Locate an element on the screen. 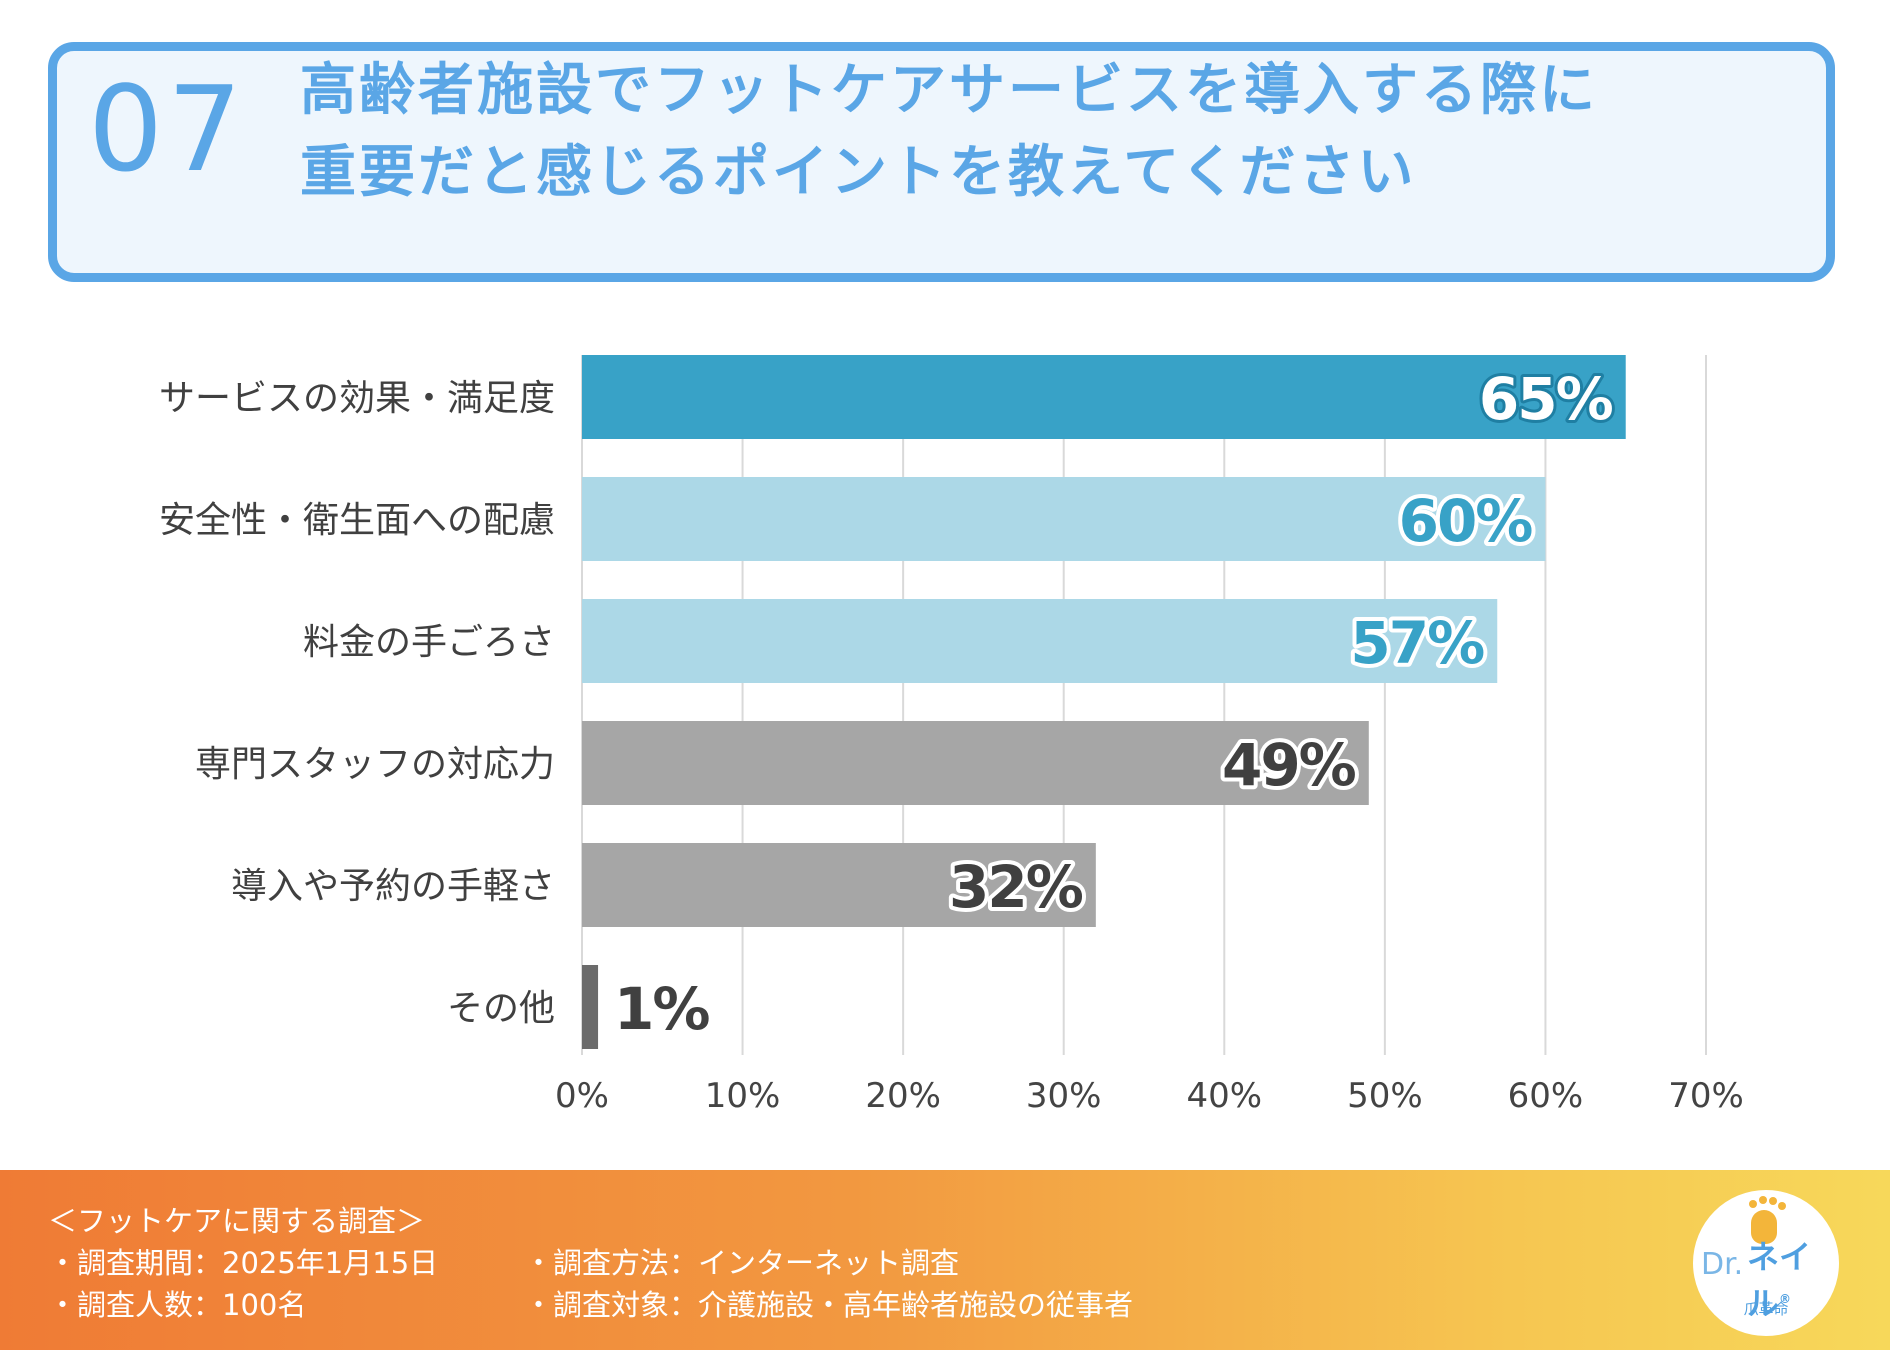 The width and height of the screenshot is (1890, 1350). value-label: 32% is located at coordinates (1016, 887).